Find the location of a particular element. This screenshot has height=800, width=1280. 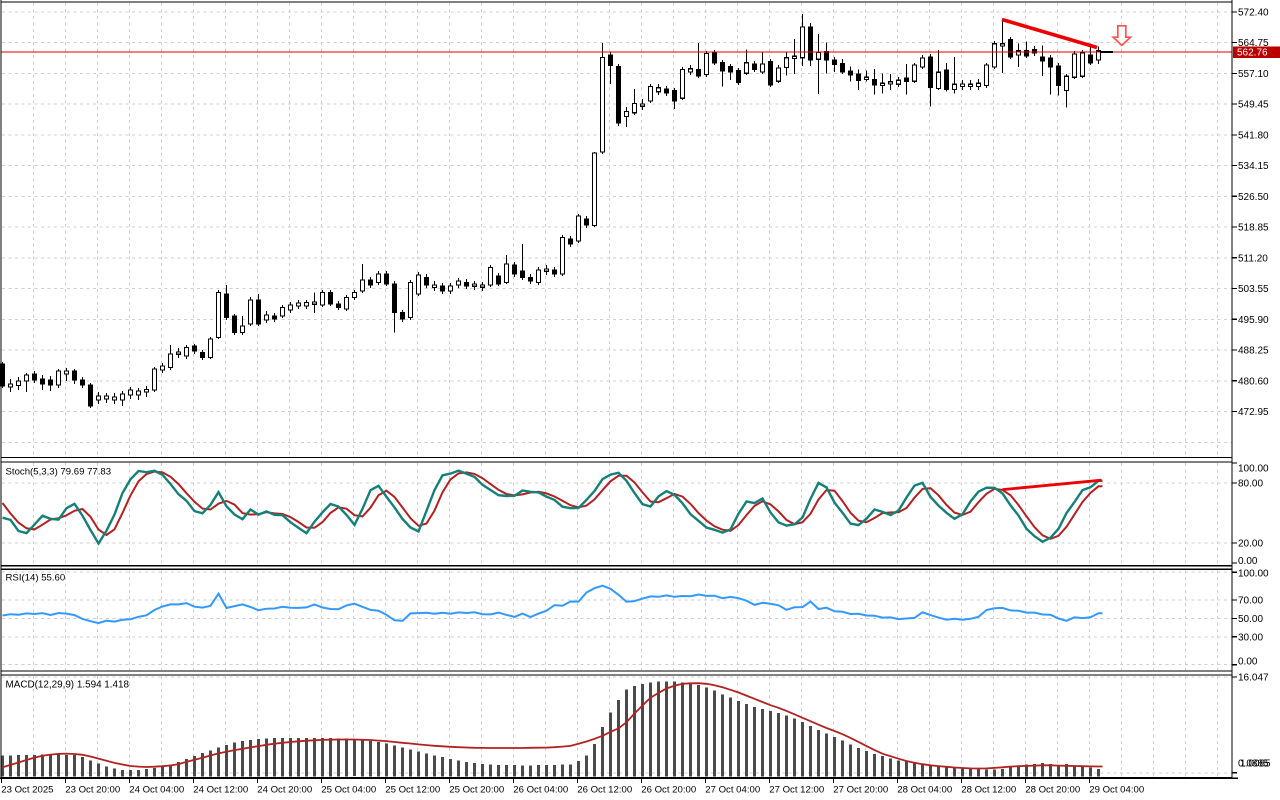

svg-text: 50.00 is located at coordinates (1250, 619).